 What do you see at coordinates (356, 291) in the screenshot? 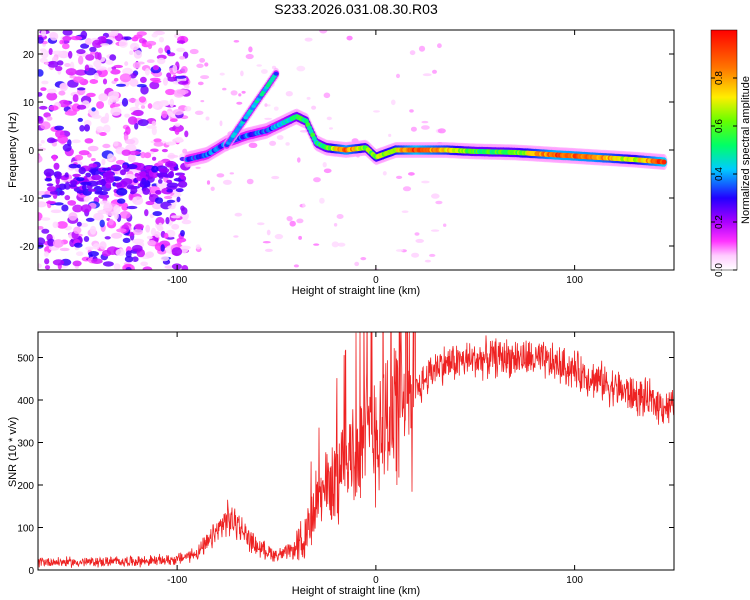
I see `spectrogram-xlabel: Height of straight line (km)` at bounding box center [356, 291].